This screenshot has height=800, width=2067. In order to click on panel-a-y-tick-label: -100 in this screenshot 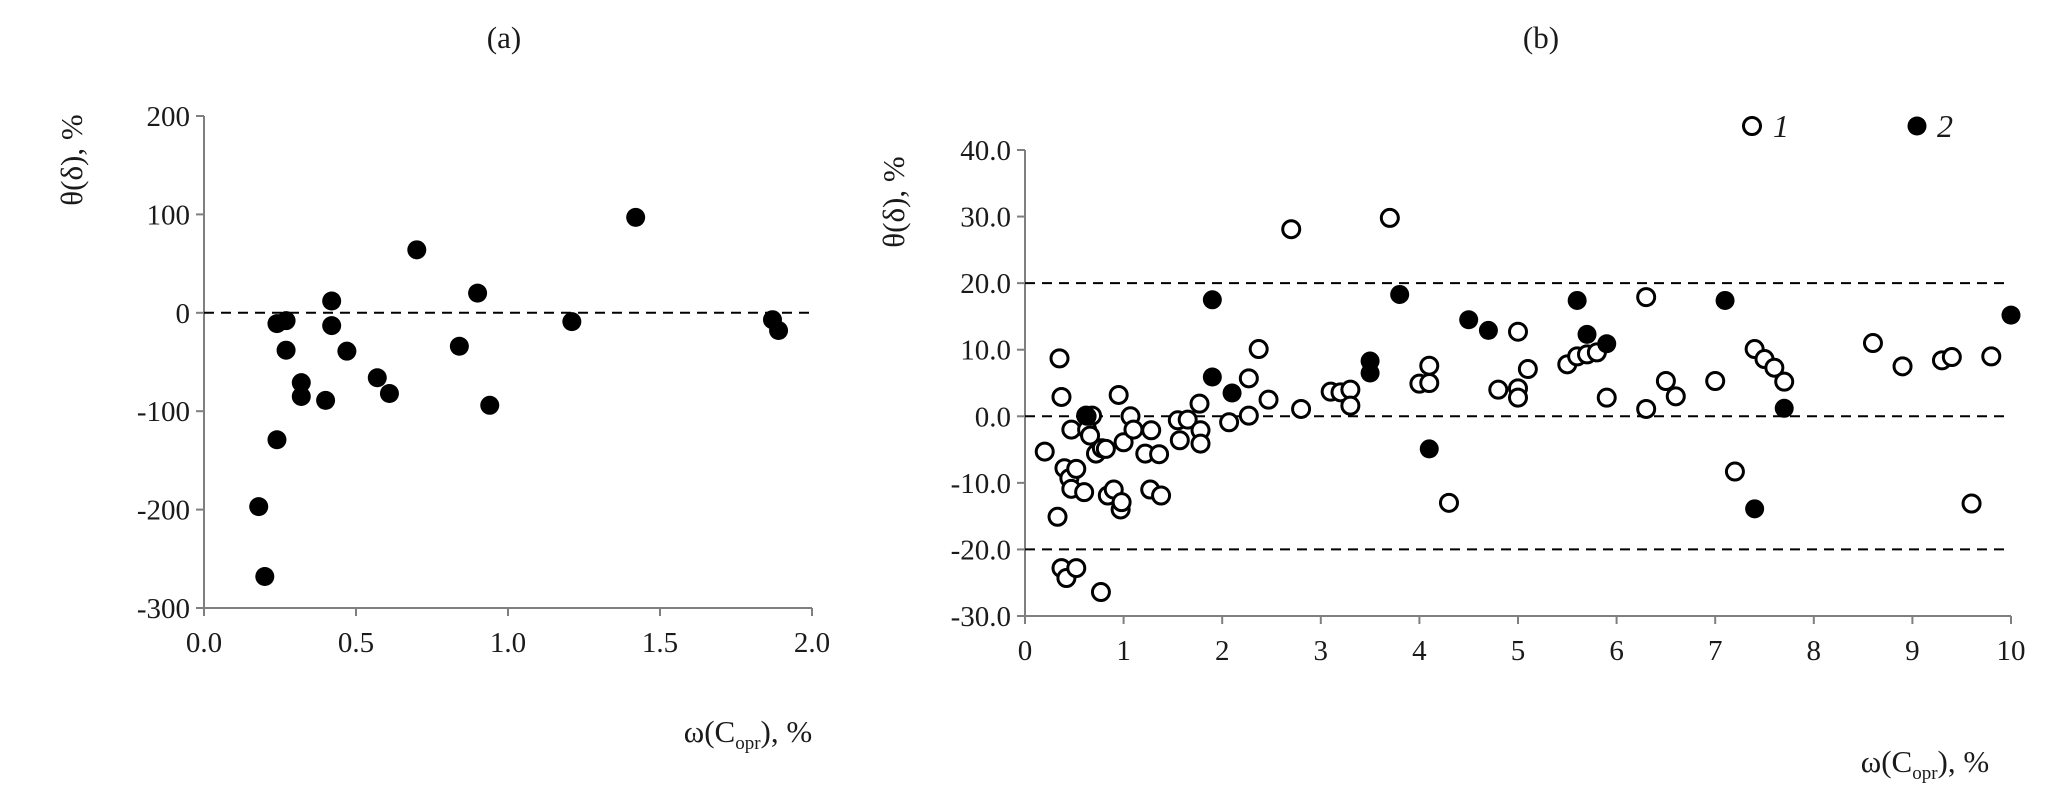, I will do `click(163, 412)`.